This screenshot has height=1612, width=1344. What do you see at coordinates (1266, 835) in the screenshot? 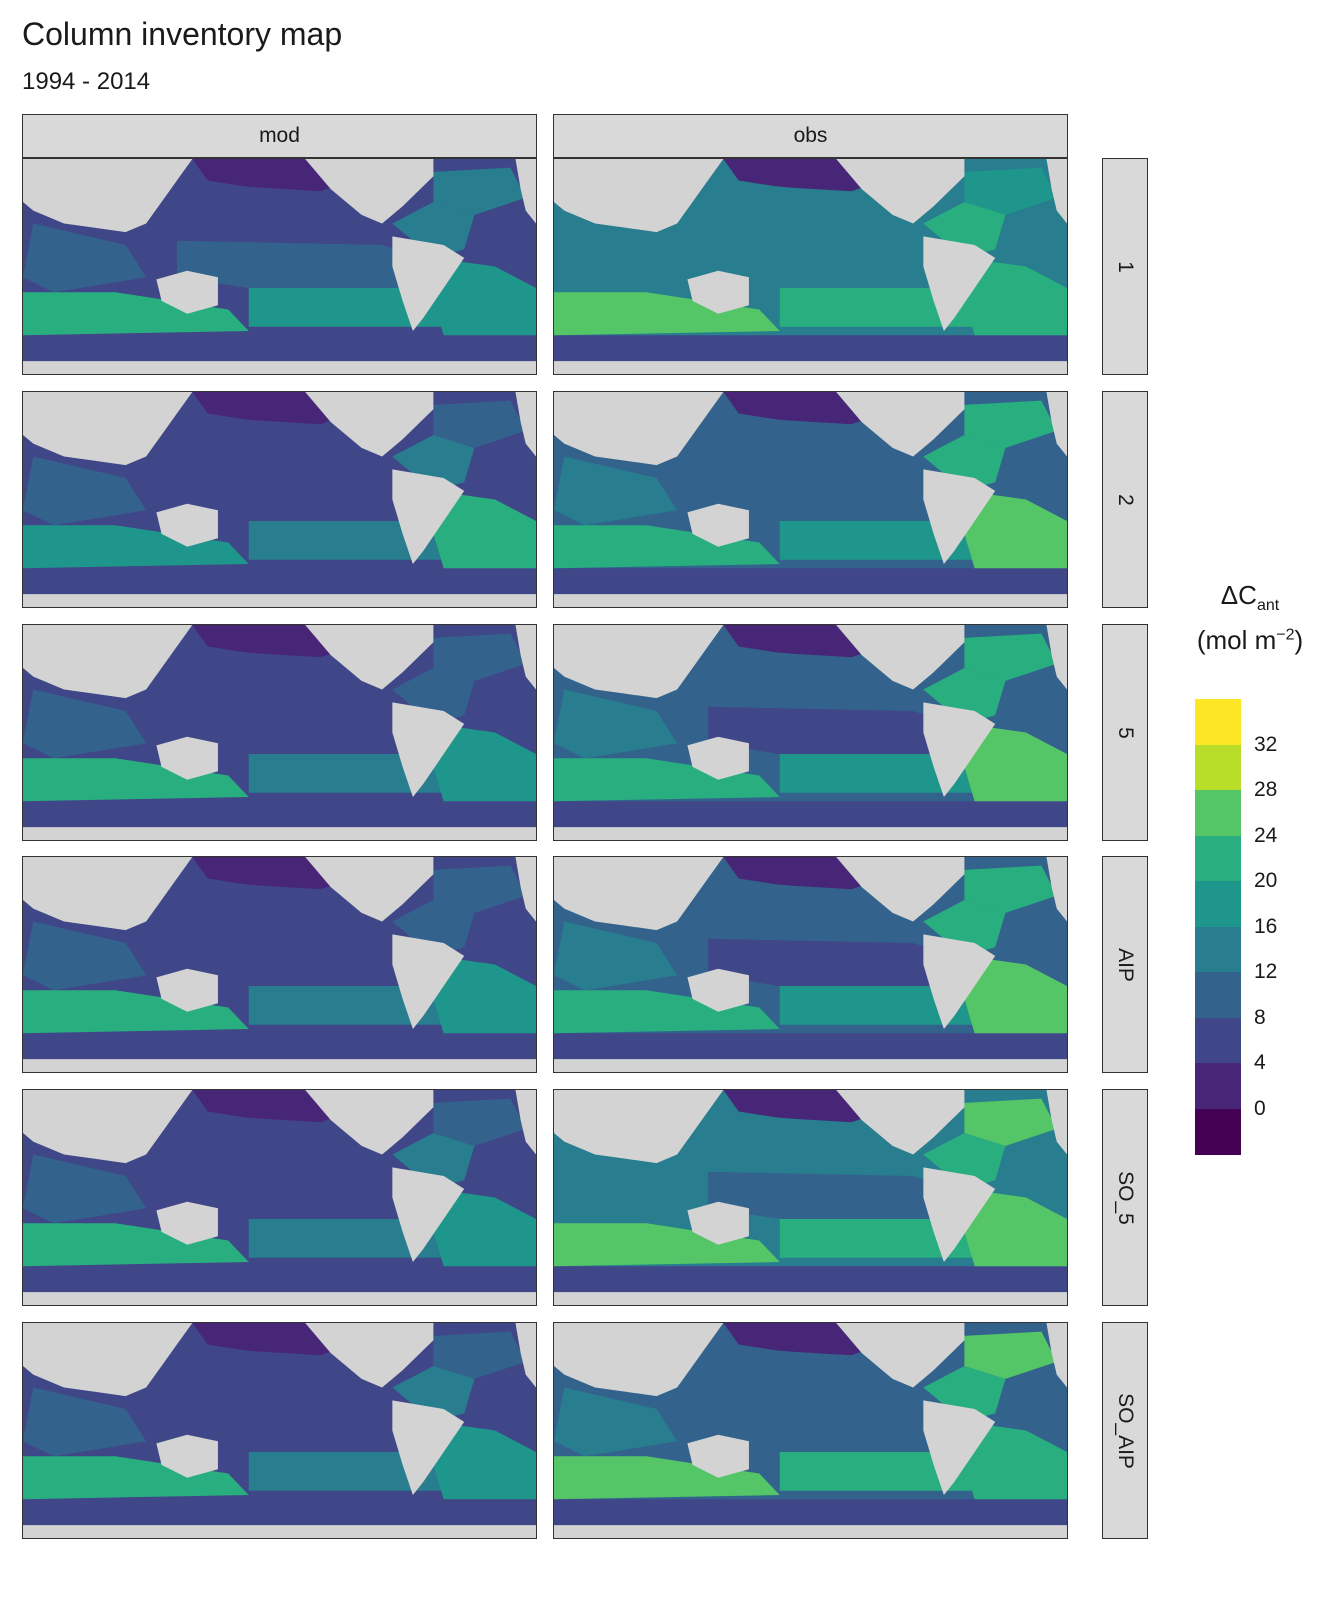
I see `legend-tick-label: 24` at bounding box center [1266, 835].